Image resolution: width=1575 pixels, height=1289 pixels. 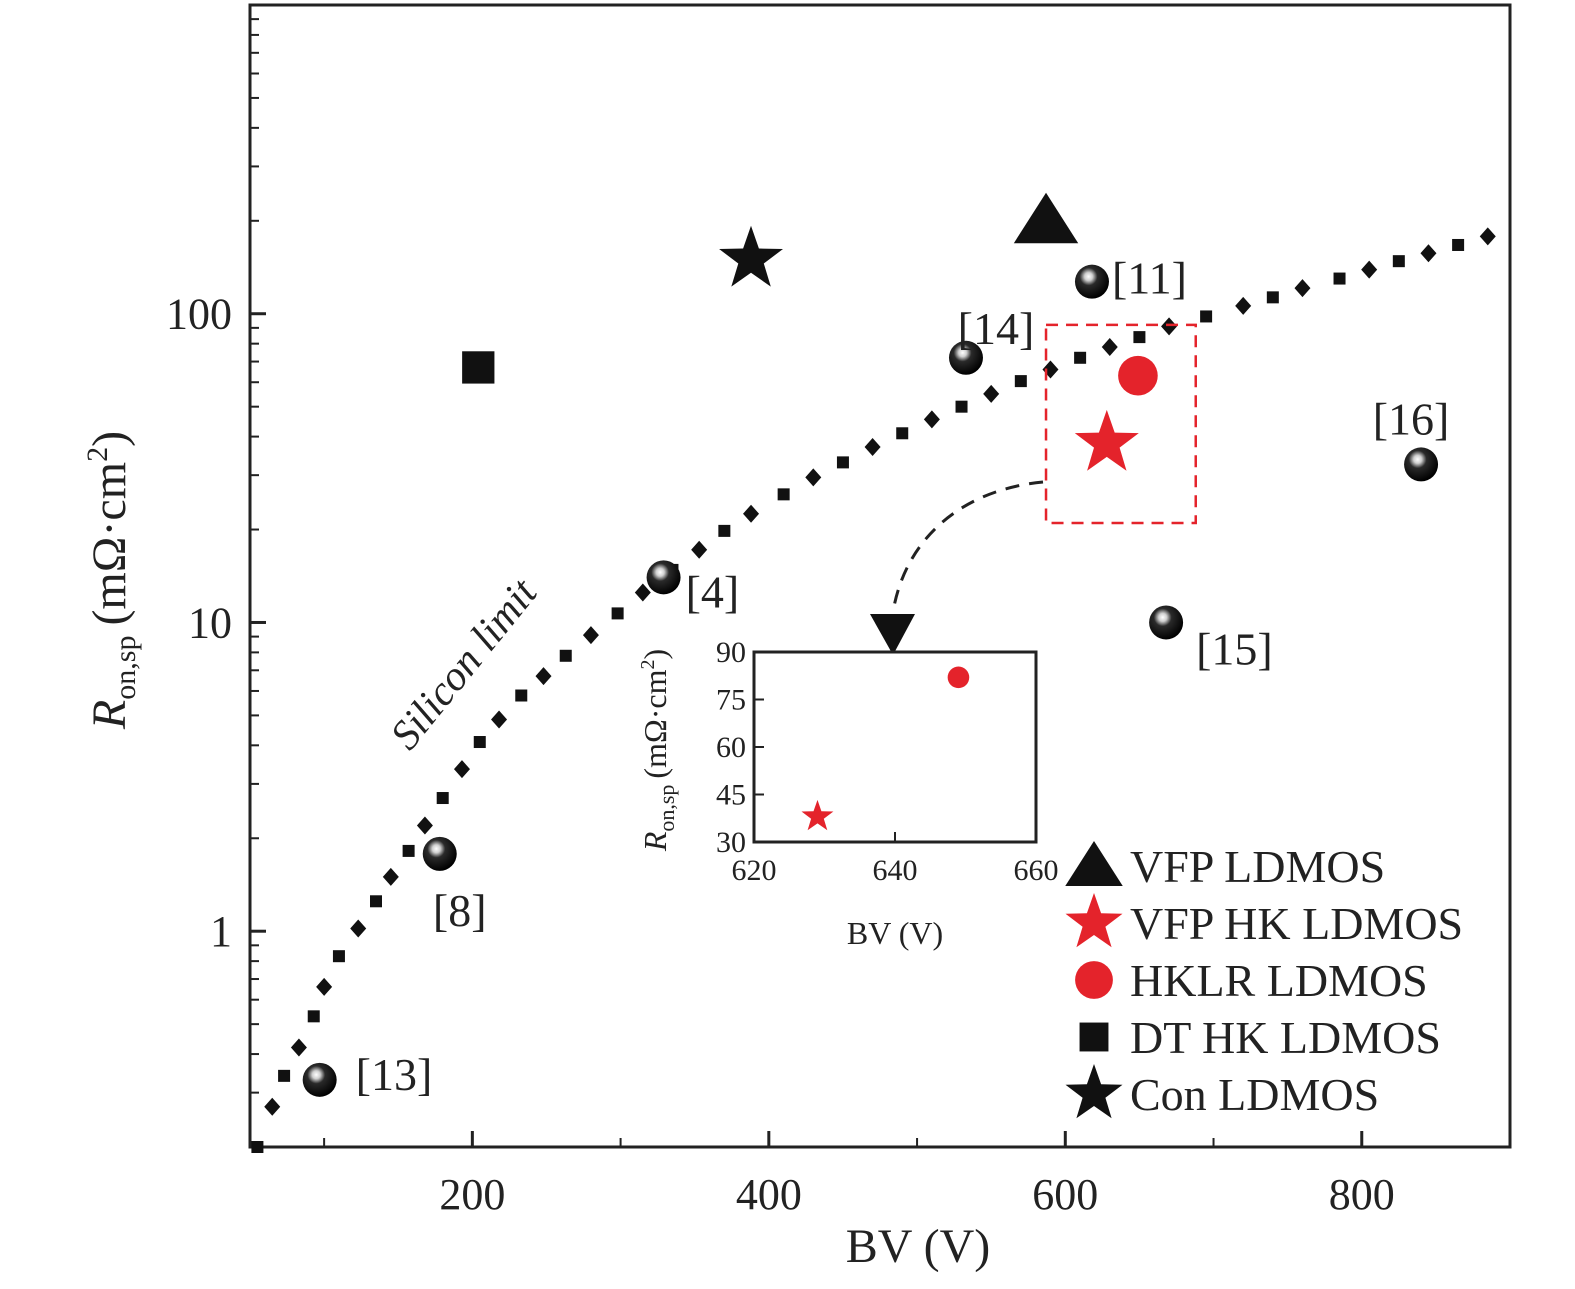 What do you see at coordinates (125, 668) in the screenshot?
I see `y-axis-title-sub: on,sp` at bounding box center [125, 668].